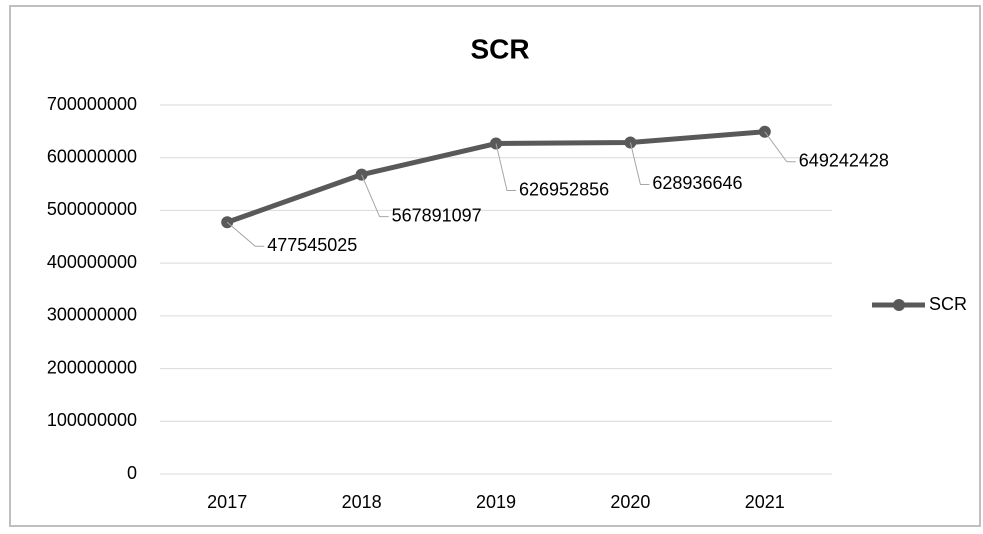 The width and height of the screenshot is (983, 534). I want to click on y-tick-label: 600000000, so click(92, 156).